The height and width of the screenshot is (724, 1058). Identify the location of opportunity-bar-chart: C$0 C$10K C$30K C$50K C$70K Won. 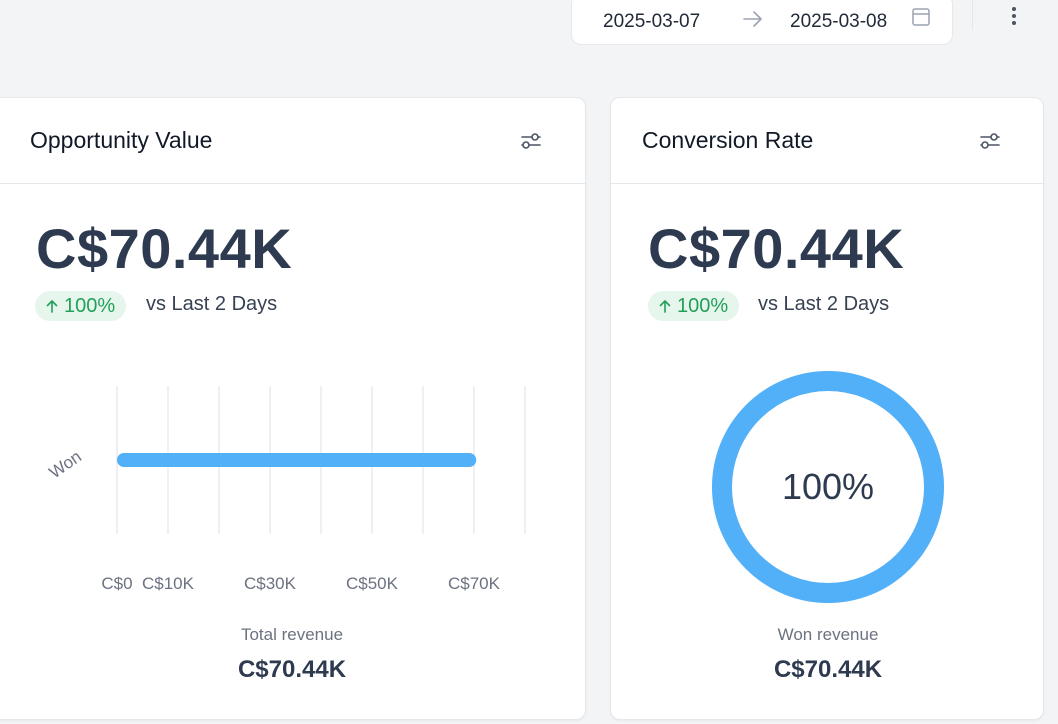
(286, 489).